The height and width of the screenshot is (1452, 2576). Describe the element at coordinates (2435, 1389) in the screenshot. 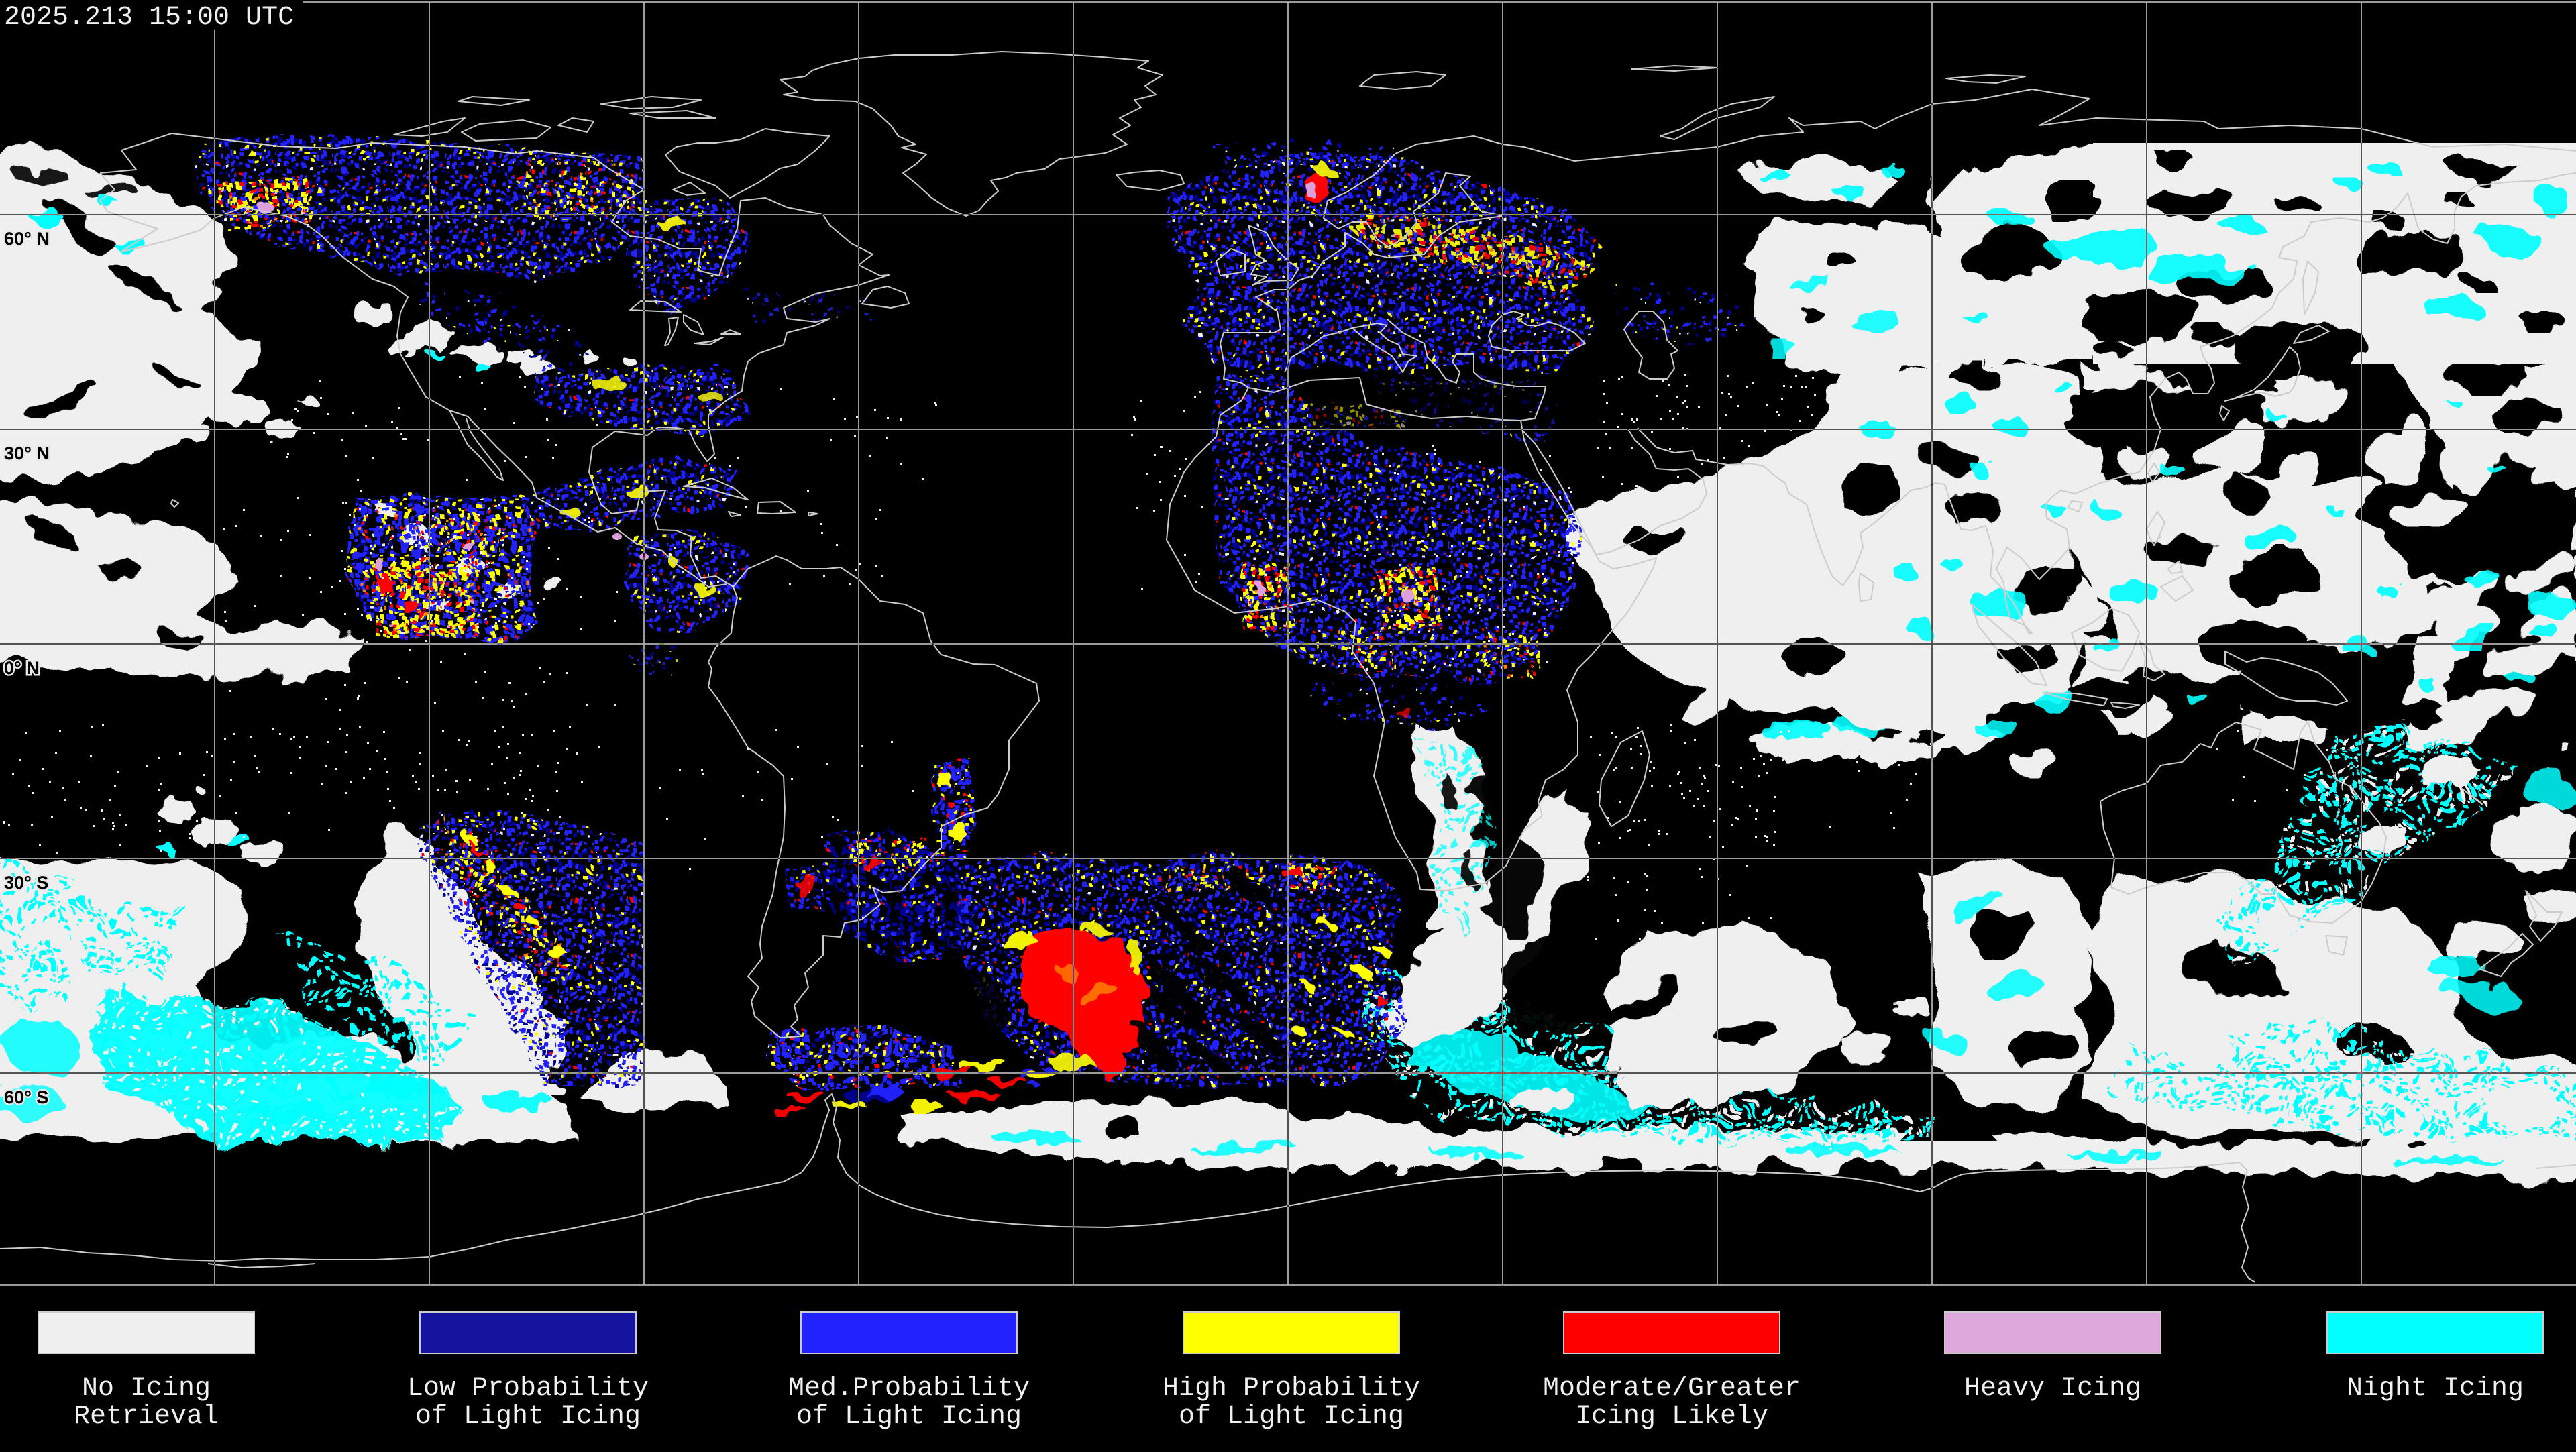

I see `svg-text: Night Icing` at that location.